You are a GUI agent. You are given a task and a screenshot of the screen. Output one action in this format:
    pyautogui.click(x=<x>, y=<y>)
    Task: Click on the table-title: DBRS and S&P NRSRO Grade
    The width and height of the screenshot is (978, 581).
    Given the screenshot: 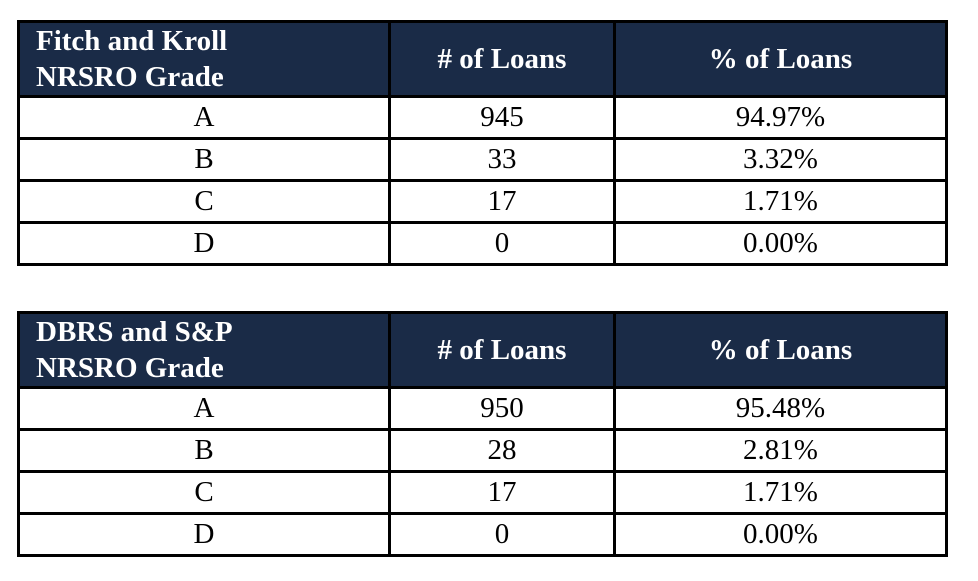 What is the action you would take?
    pyautogui.click(x=204, y=350)
    